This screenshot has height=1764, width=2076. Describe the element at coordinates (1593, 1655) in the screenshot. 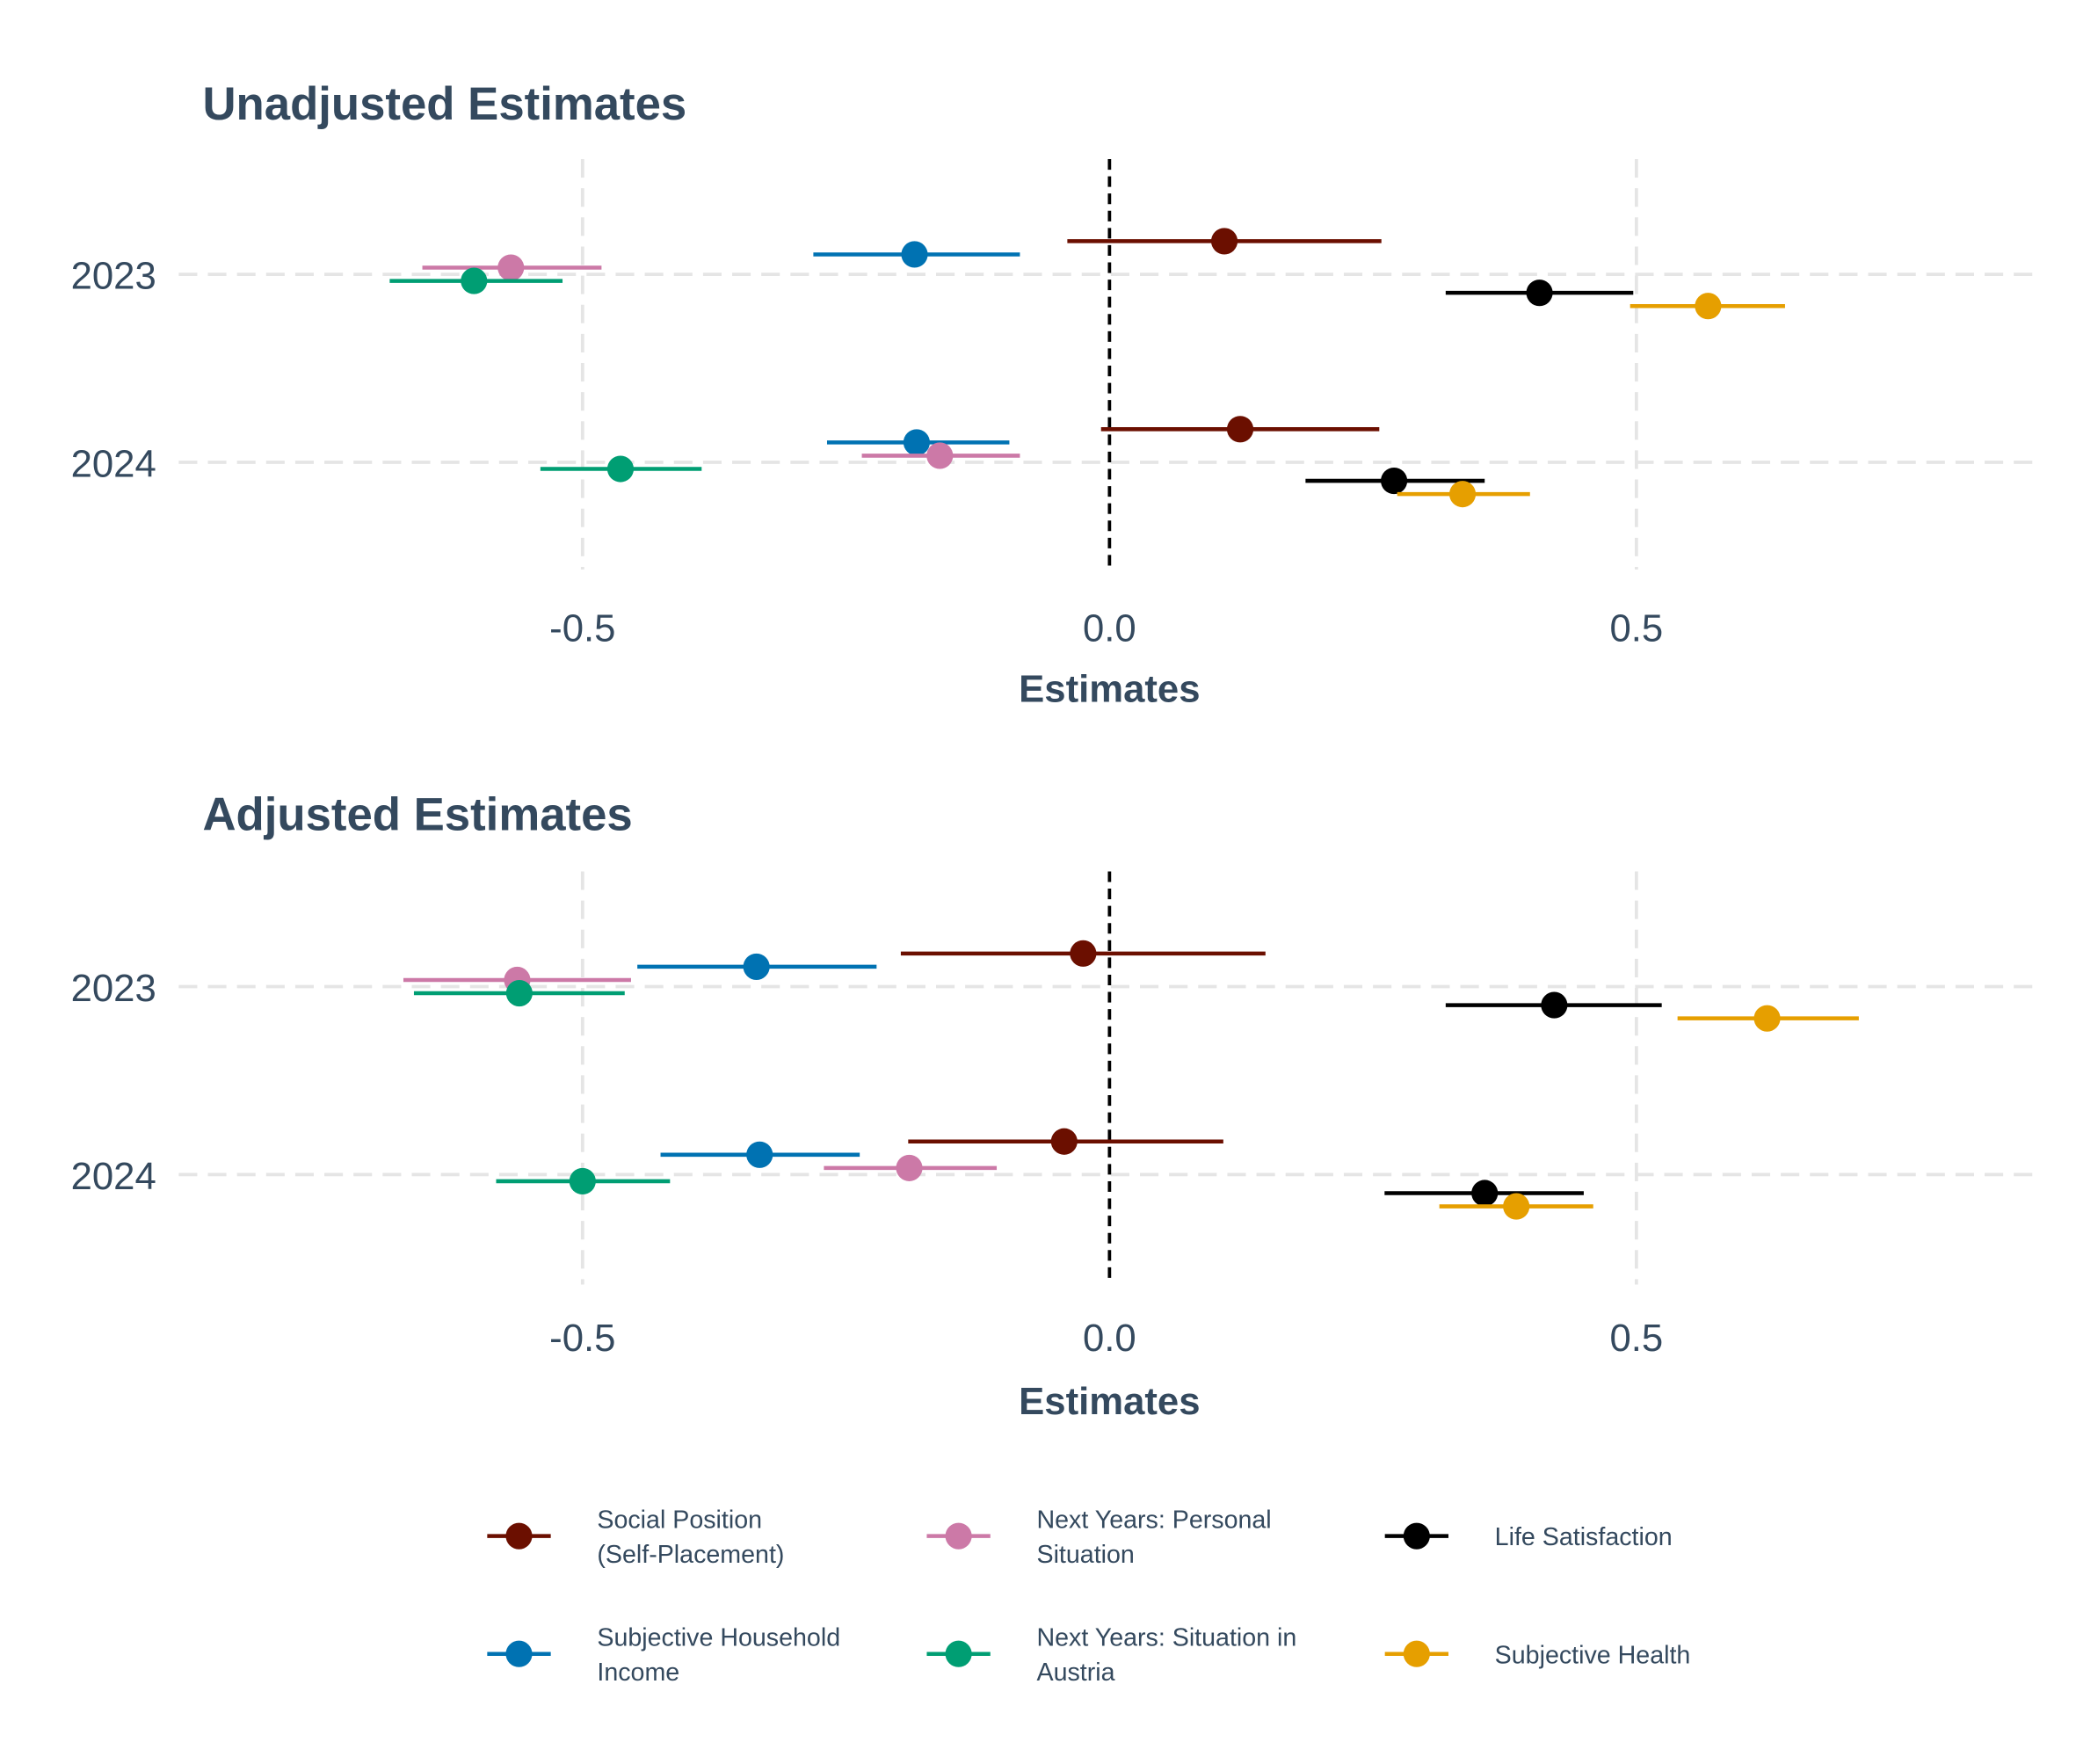

I see `legend-label: Subjective Health` at that location.